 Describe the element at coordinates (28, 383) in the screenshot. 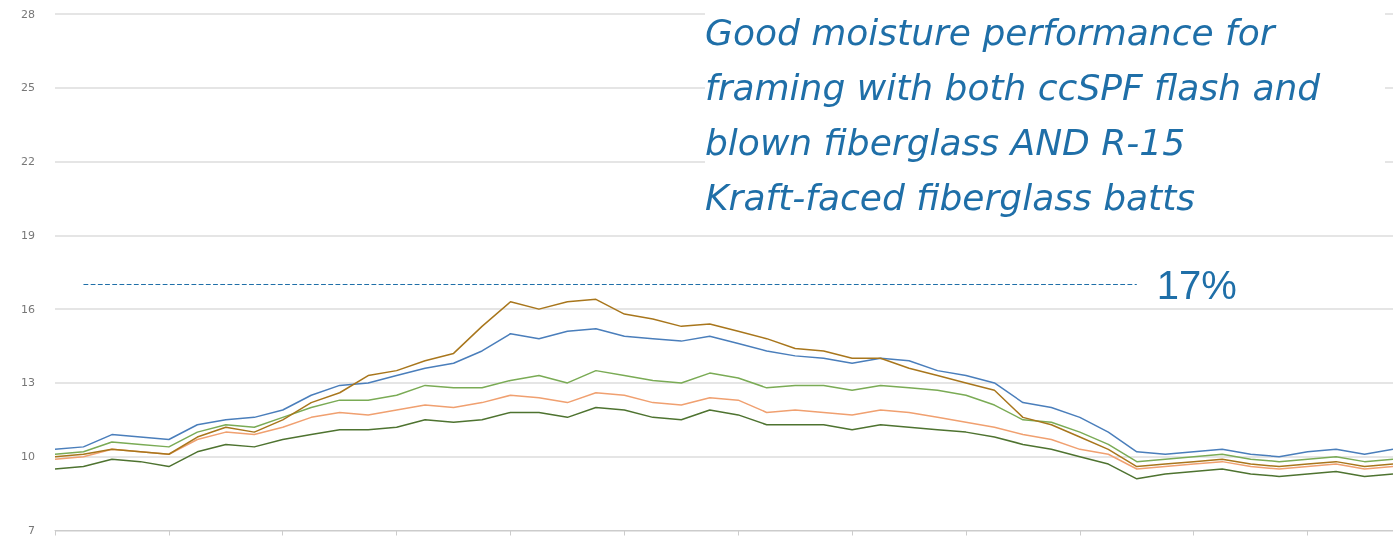

I see `y-tick-label: 13` at that location.